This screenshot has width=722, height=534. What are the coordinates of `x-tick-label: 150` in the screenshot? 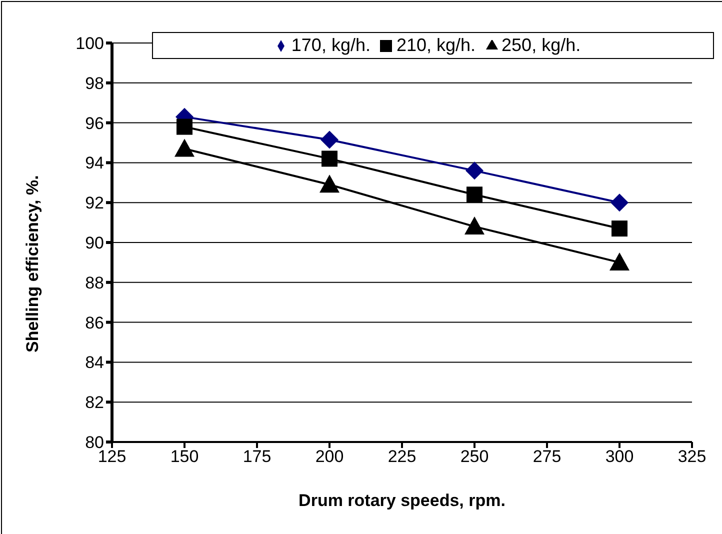 It's located at (184, 456).